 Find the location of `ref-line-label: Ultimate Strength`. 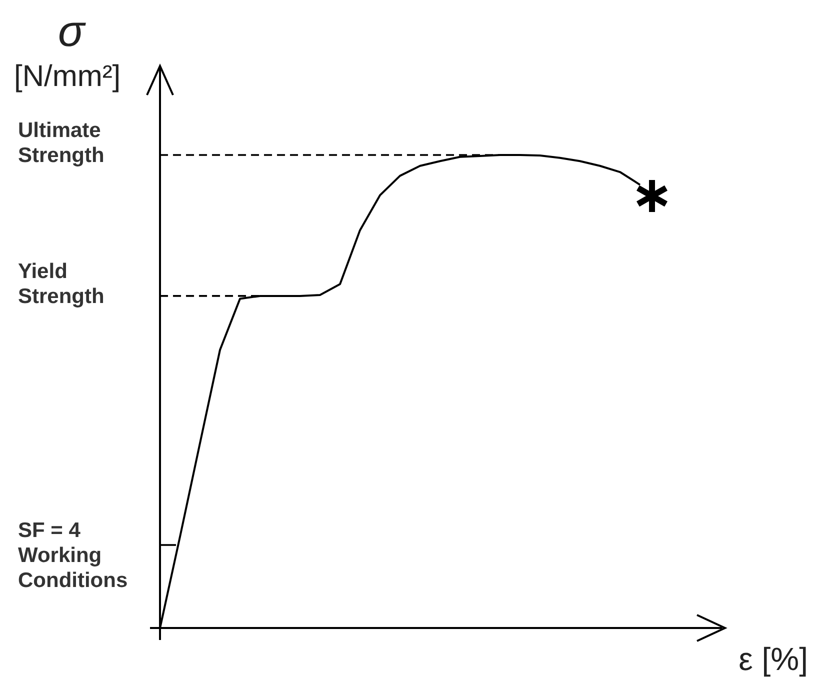

ref-line-label: Ultimate Strength is located at coordinates (61, 143).